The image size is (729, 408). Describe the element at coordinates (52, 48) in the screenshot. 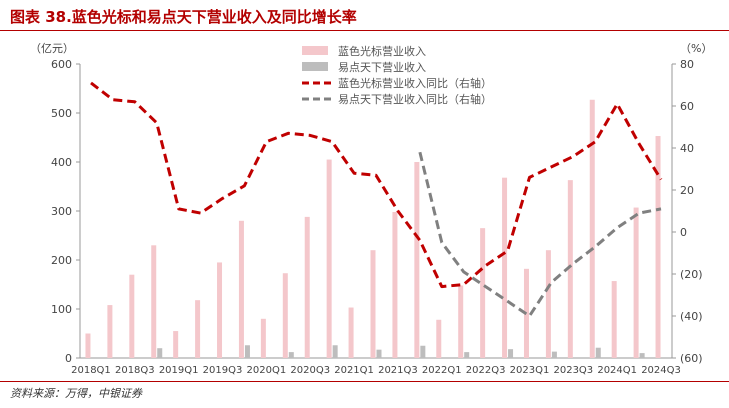

I see `left-axis-unit: （亿元）` at that location.